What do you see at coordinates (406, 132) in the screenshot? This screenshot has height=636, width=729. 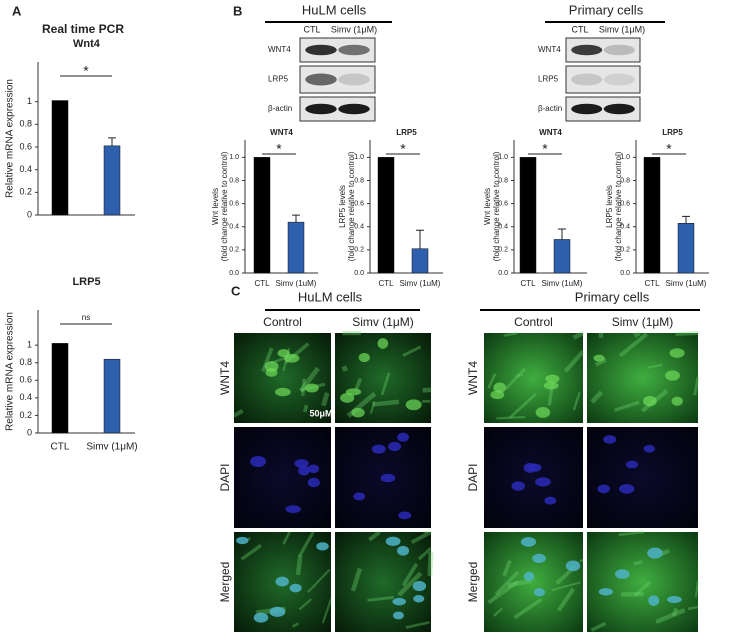 I see `chart-title: LRP5` at bounding box center [406, 132].